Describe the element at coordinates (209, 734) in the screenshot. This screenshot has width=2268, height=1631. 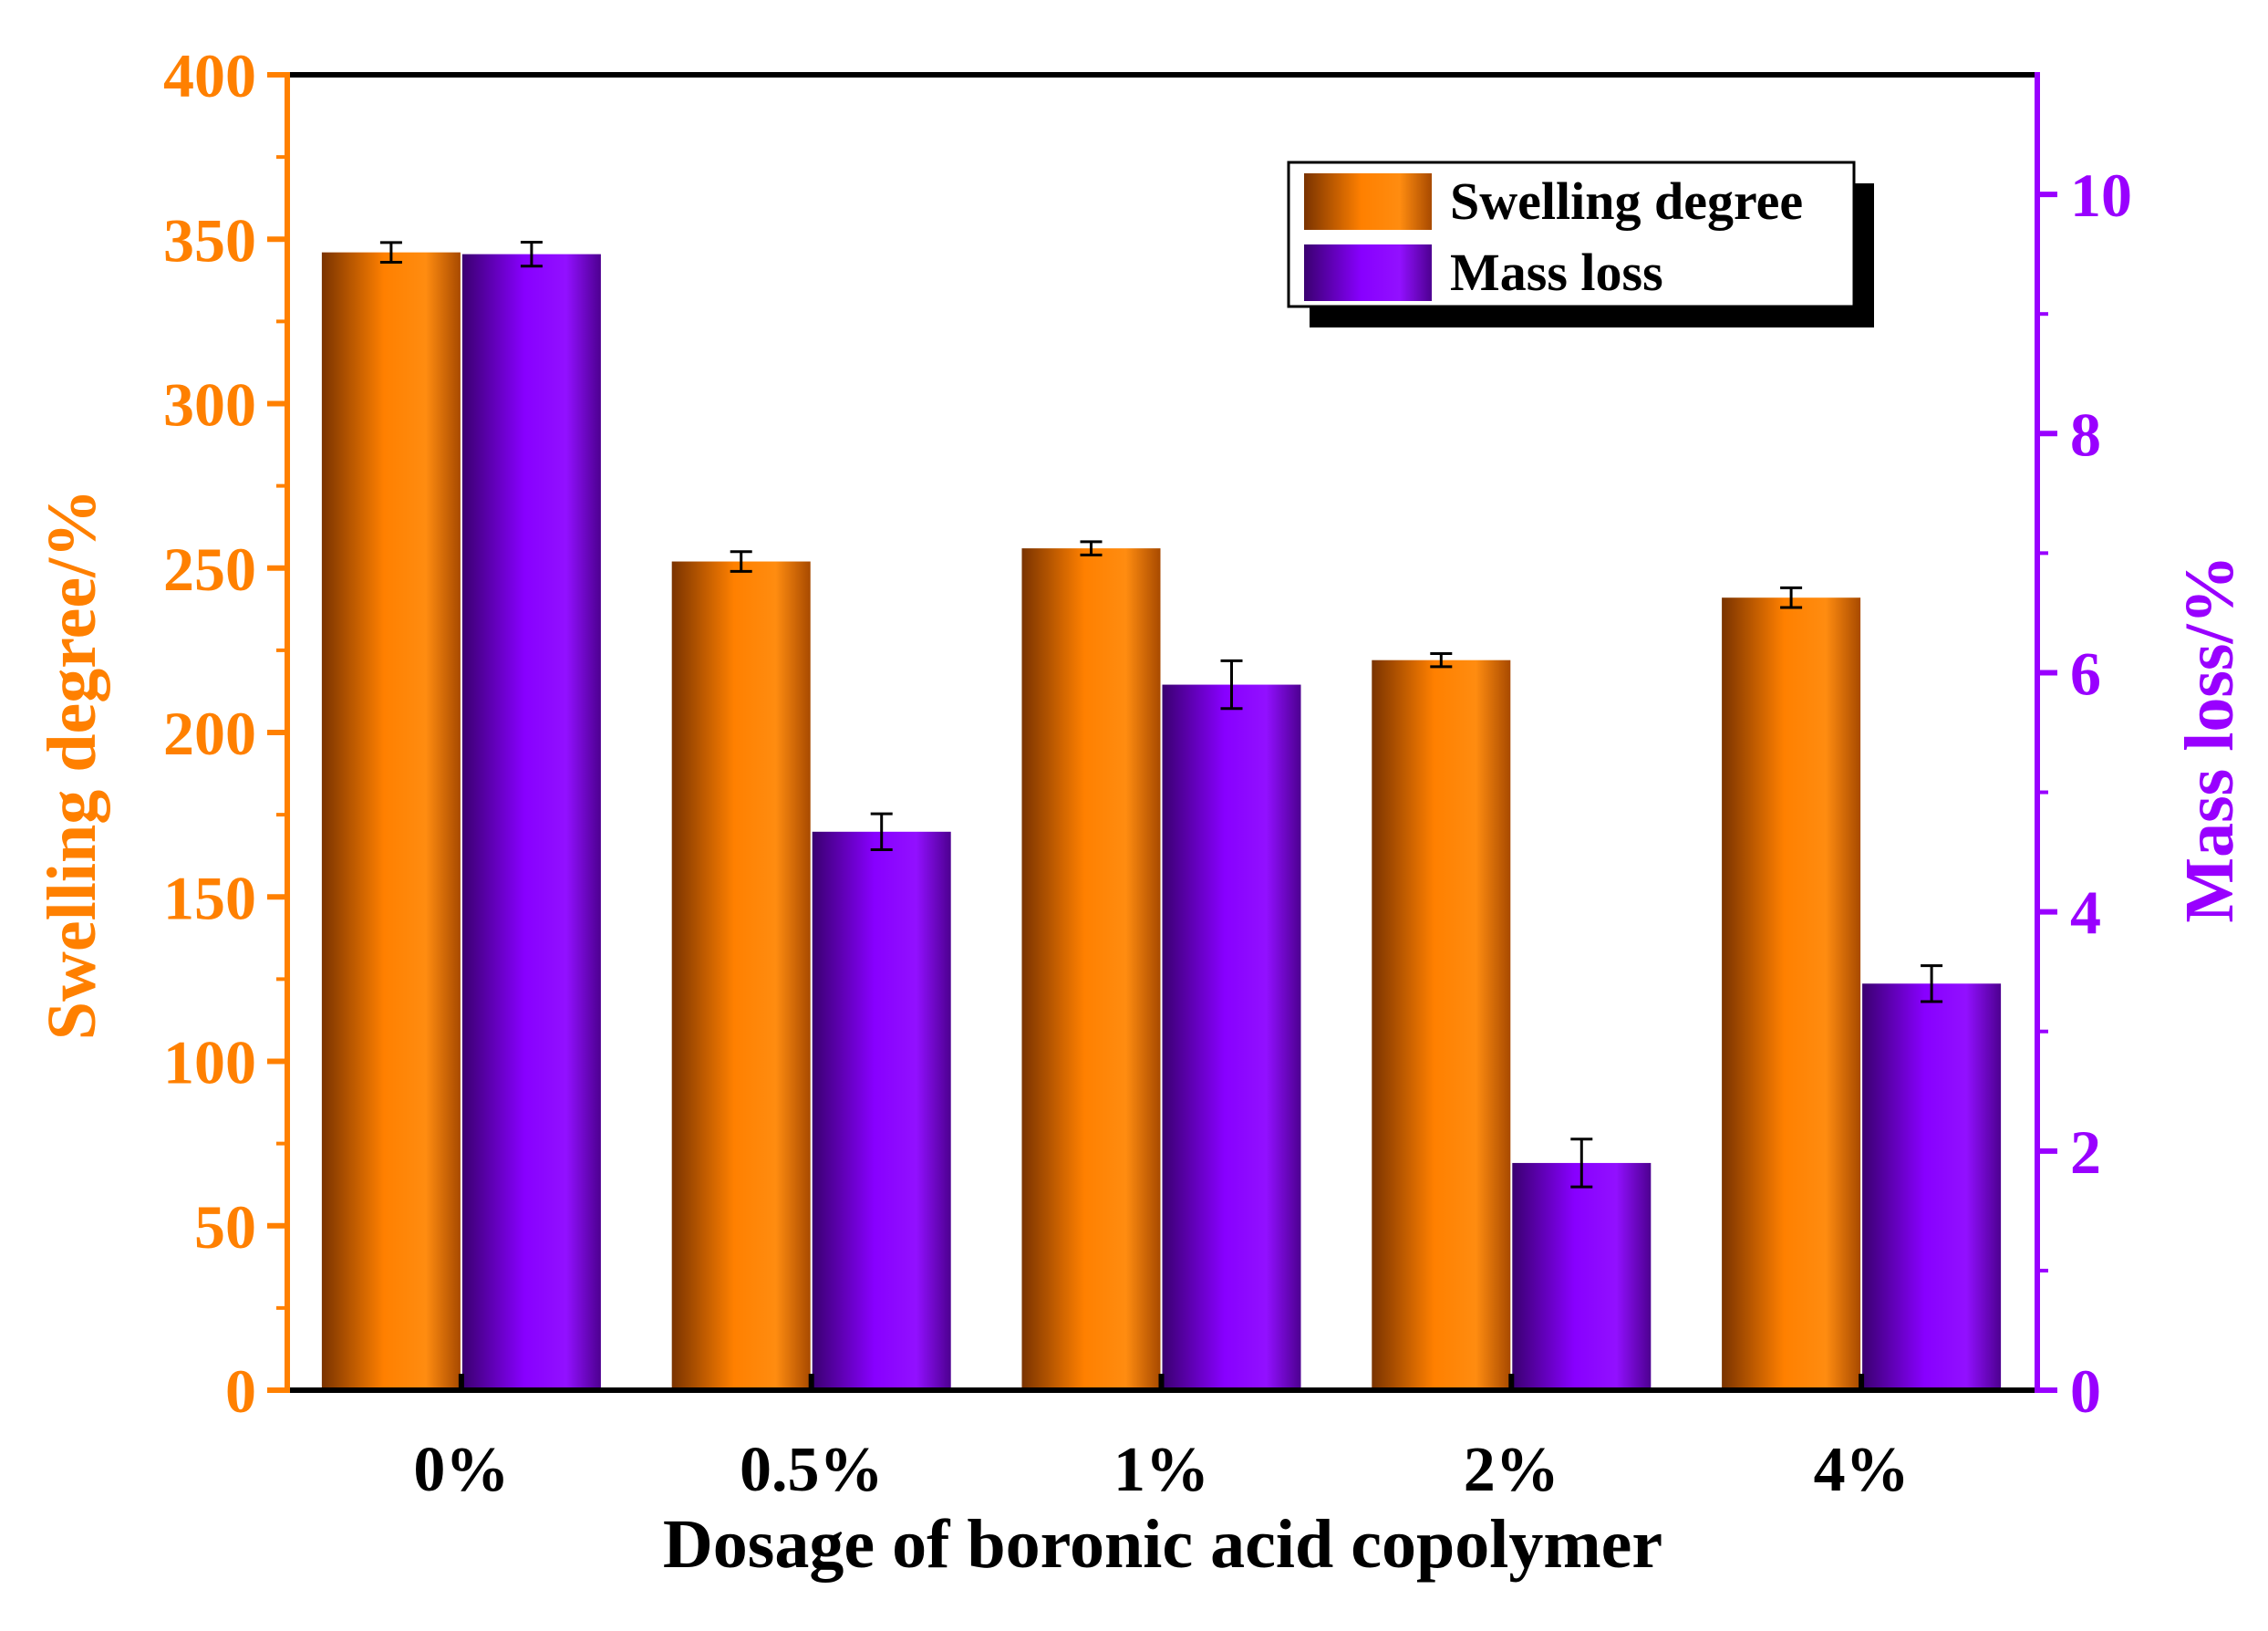
I see `left-tick-label: 200` at that location.